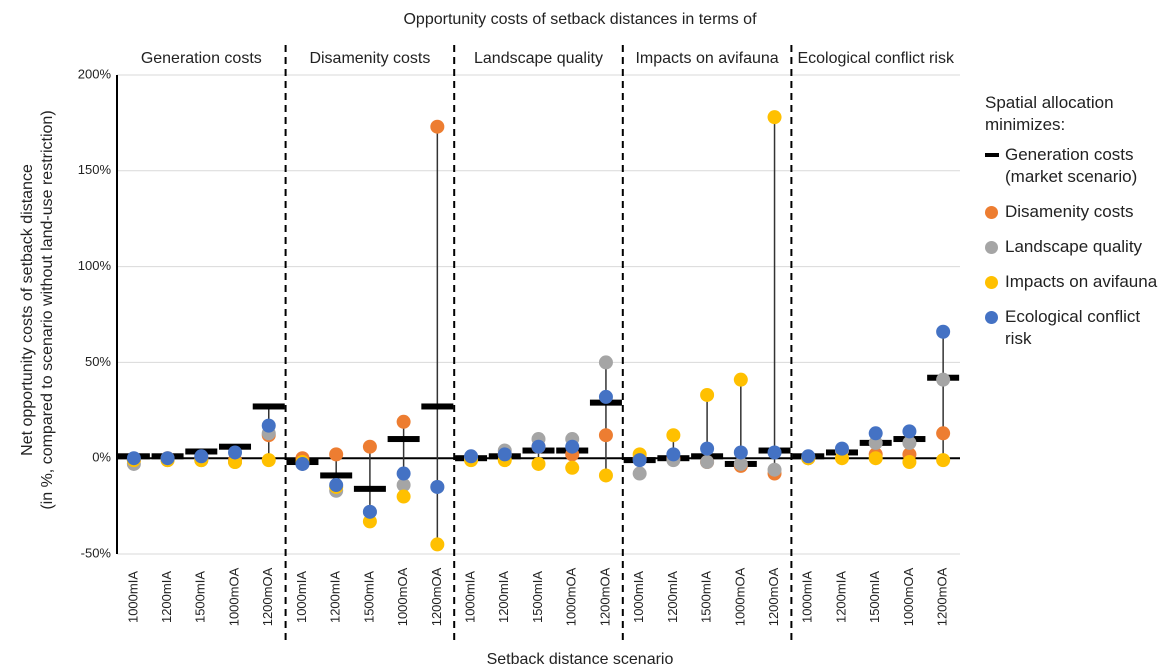 The image size is (1166, 670). Describe the element at coordinates (580, 659) in the screenshot. I see `x-axis-label: Setback distance scenario` at that location.